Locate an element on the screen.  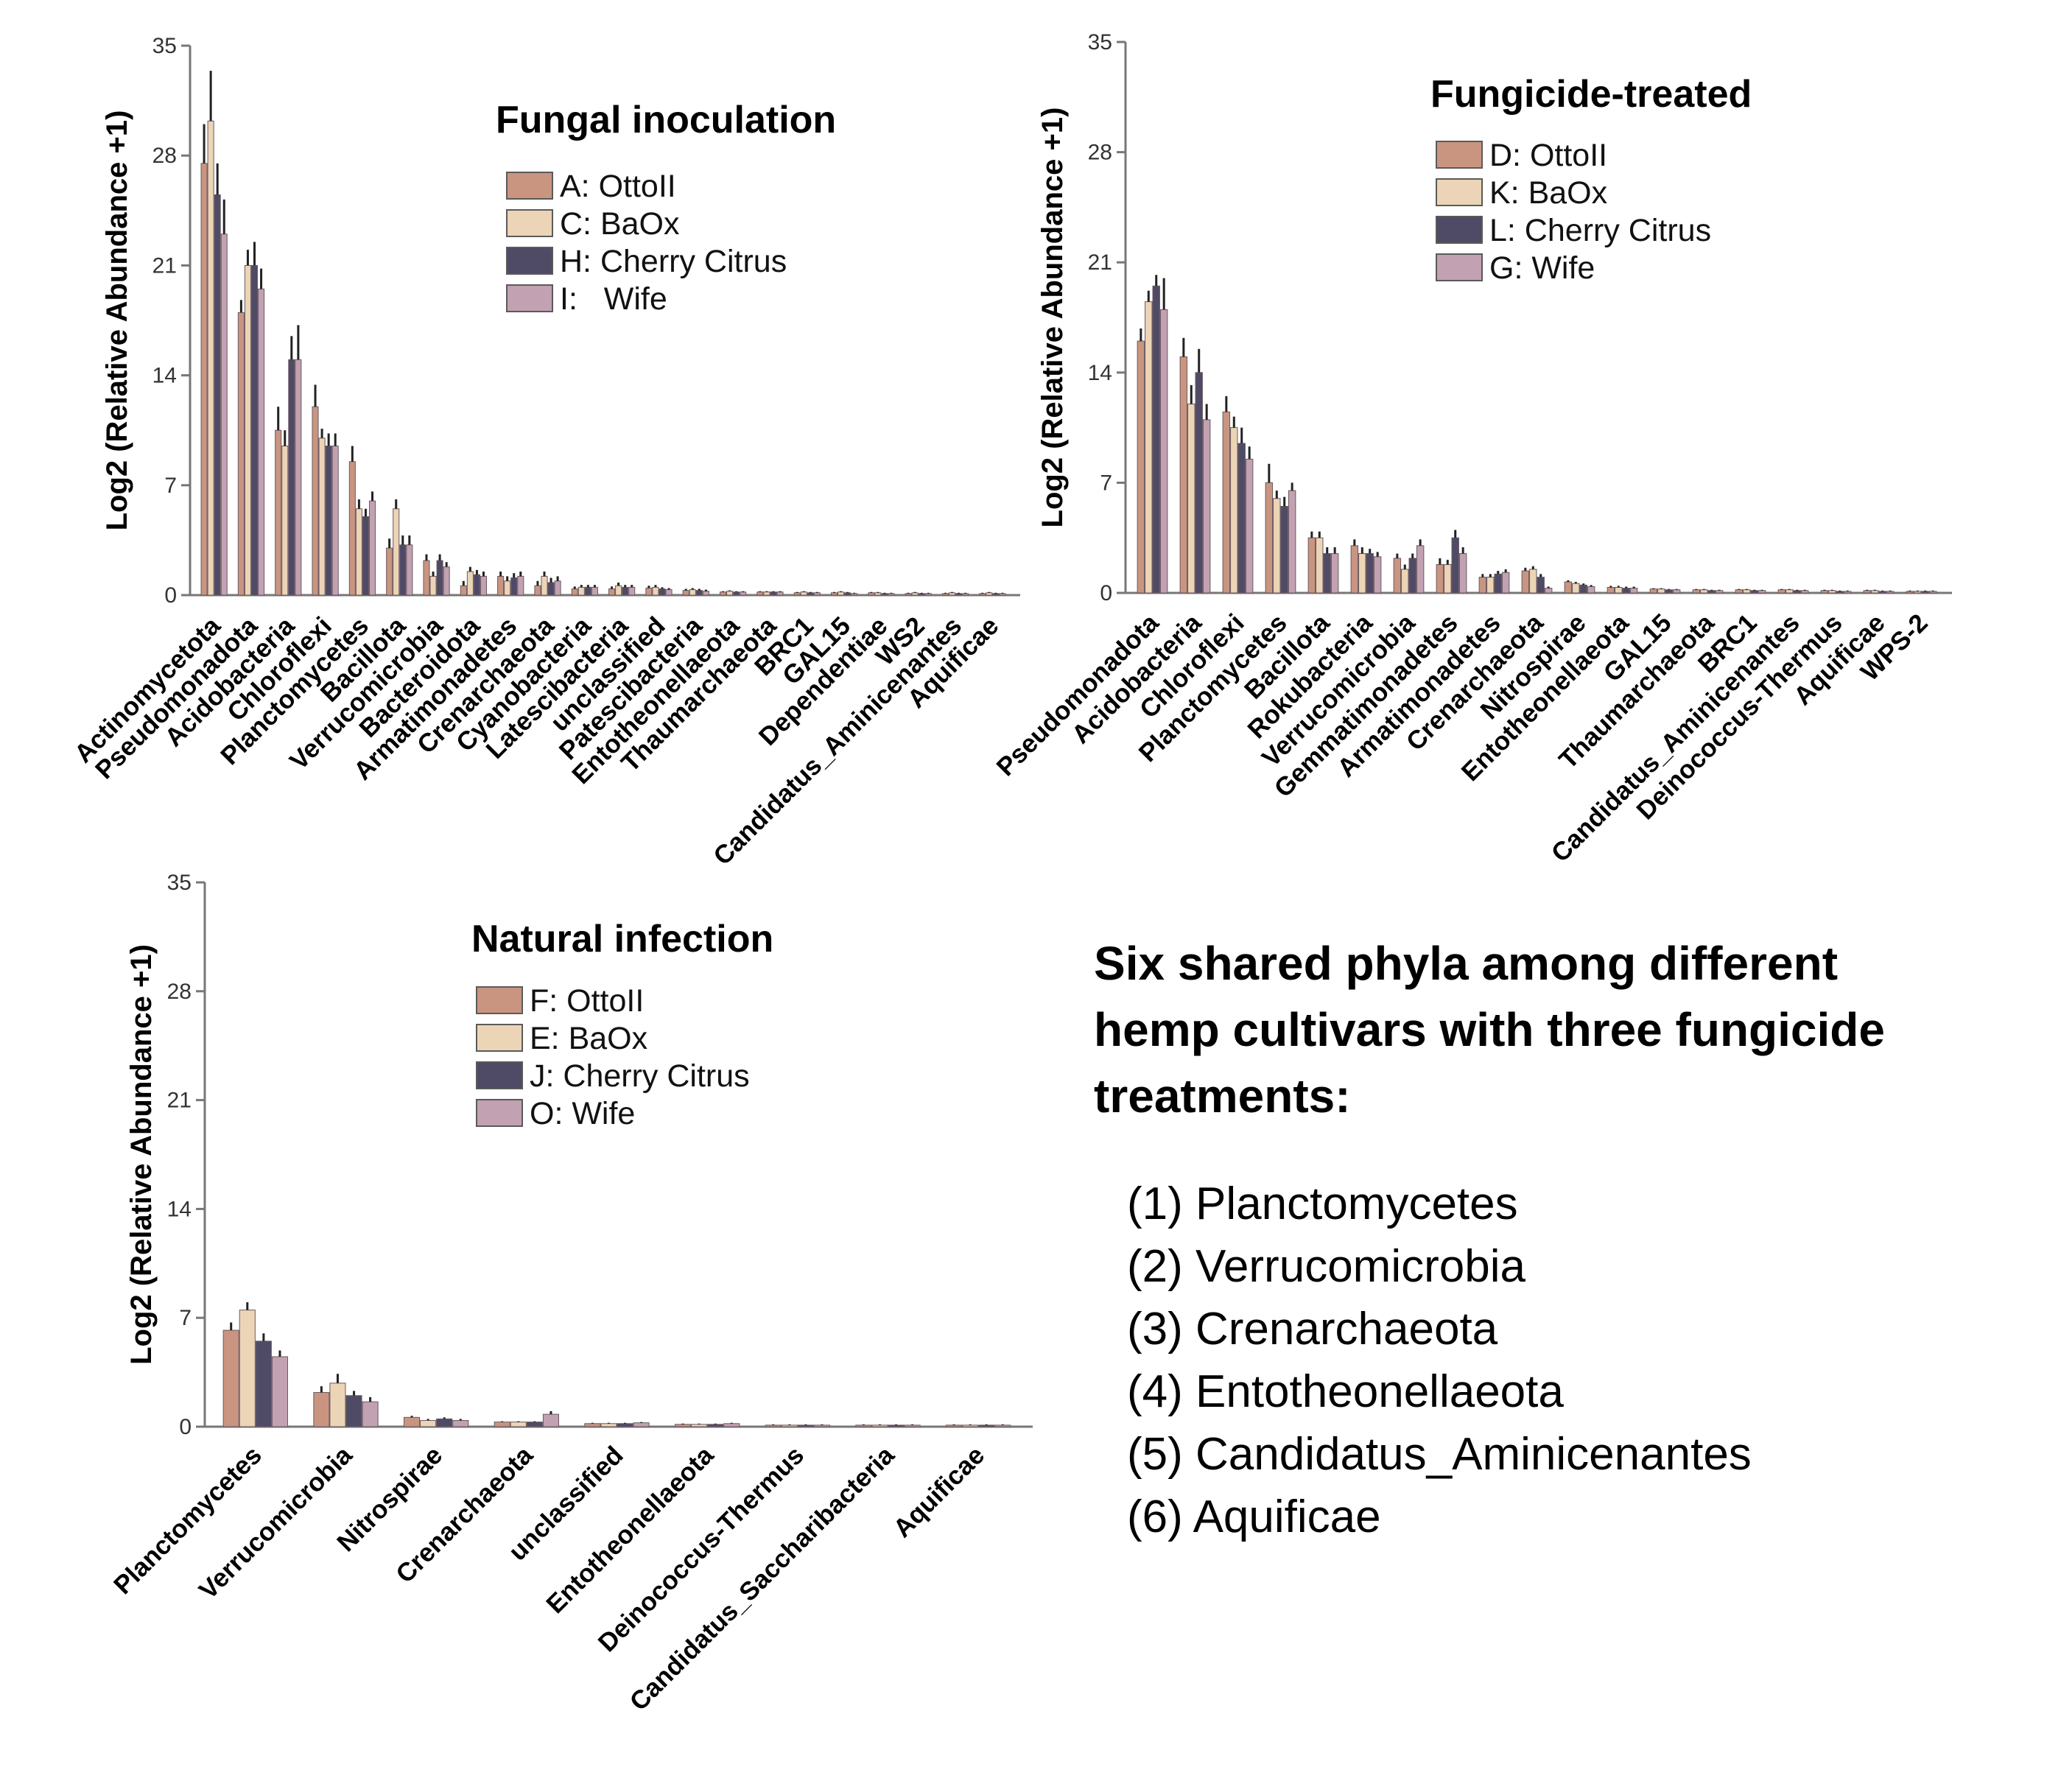
bar-wps-2-k-baox is located at coordinates (1918, 592).